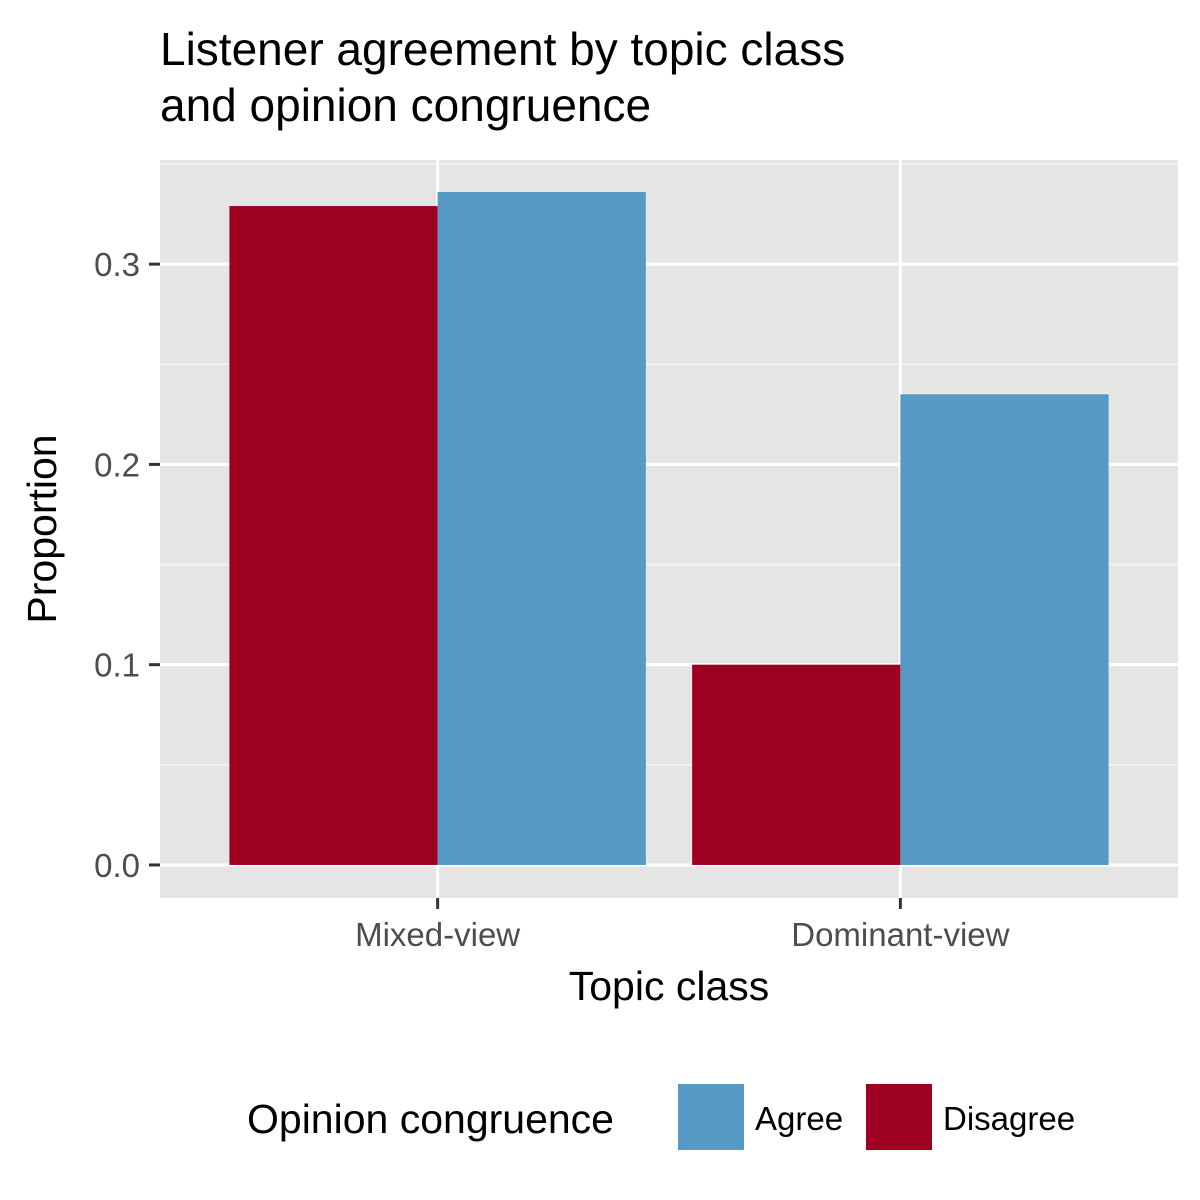 This screenshot has height=1200, width=1200. What do you see at coordinates (42, 528) in the screenshot?
I see `y-axis-title: Proportion` at bounding box center [42, 528].